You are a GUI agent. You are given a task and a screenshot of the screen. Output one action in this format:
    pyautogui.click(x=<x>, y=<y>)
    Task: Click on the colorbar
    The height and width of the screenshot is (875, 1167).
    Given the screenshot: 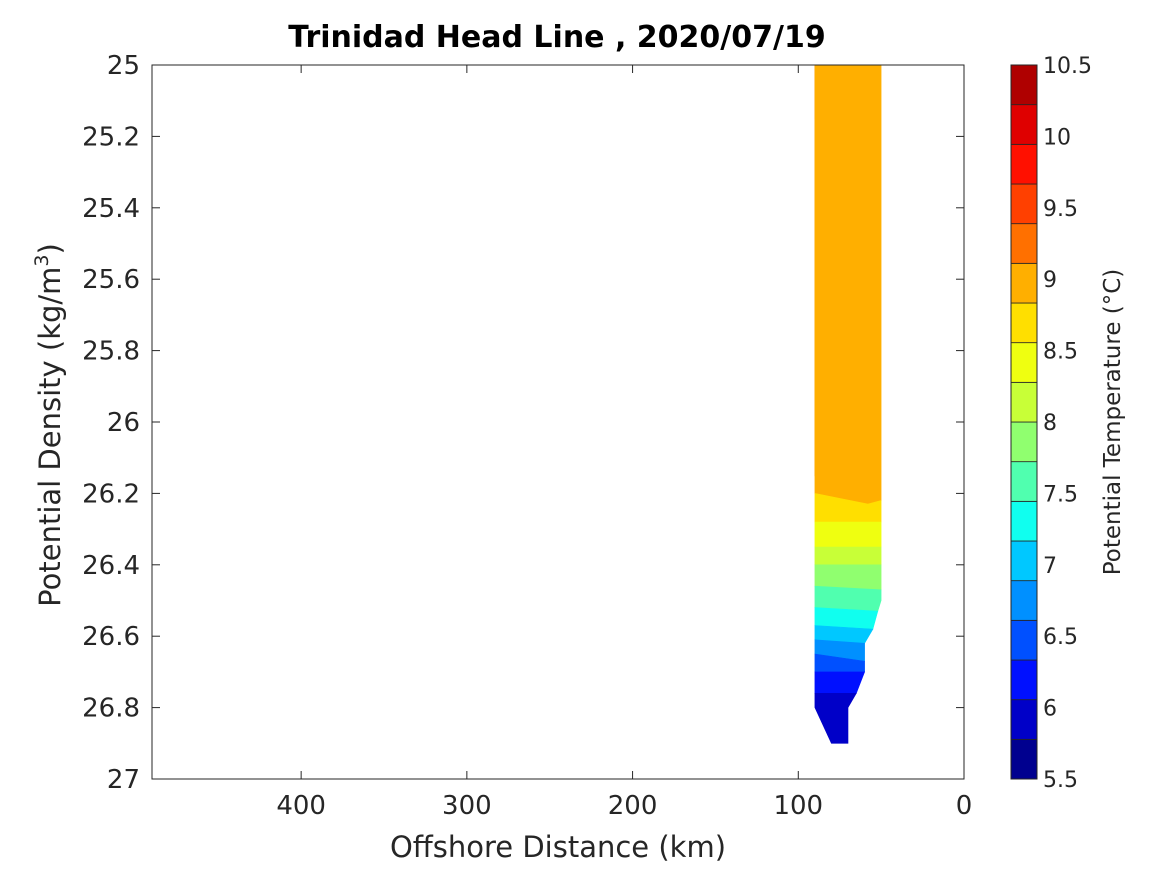 What is the action you would take?
    pyautogui.click(x=1024, y=422)
    